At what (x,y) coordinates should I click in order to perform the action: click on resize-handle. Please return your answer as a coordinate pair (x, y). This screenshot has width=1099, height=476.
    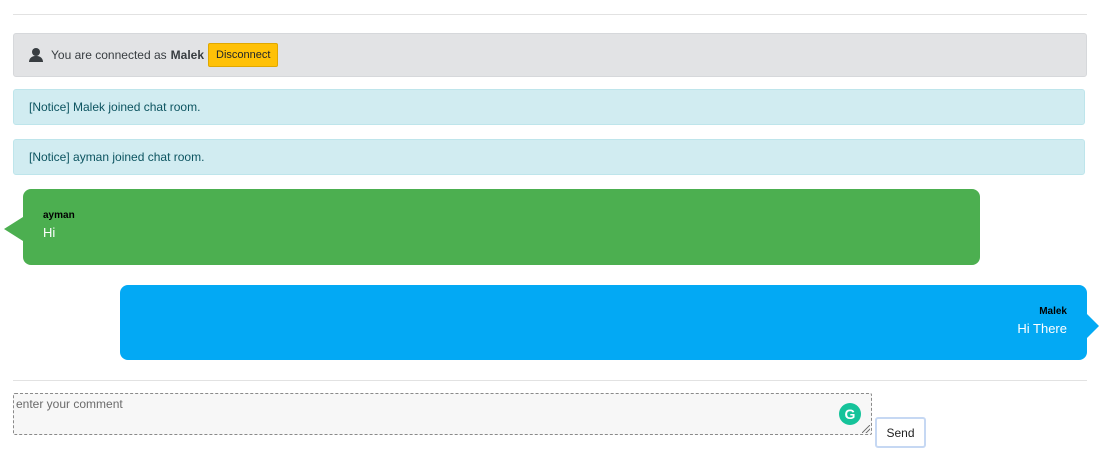
    Looking at the image, I should click on (866, 429).